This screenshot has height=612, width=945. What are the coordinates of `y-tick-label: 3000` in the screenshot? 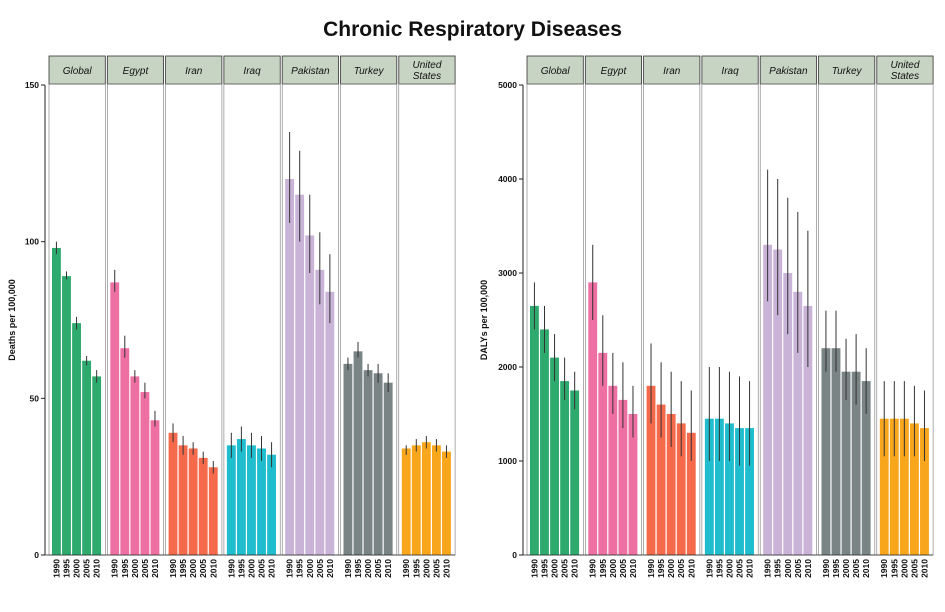 It's located at (507, 273).